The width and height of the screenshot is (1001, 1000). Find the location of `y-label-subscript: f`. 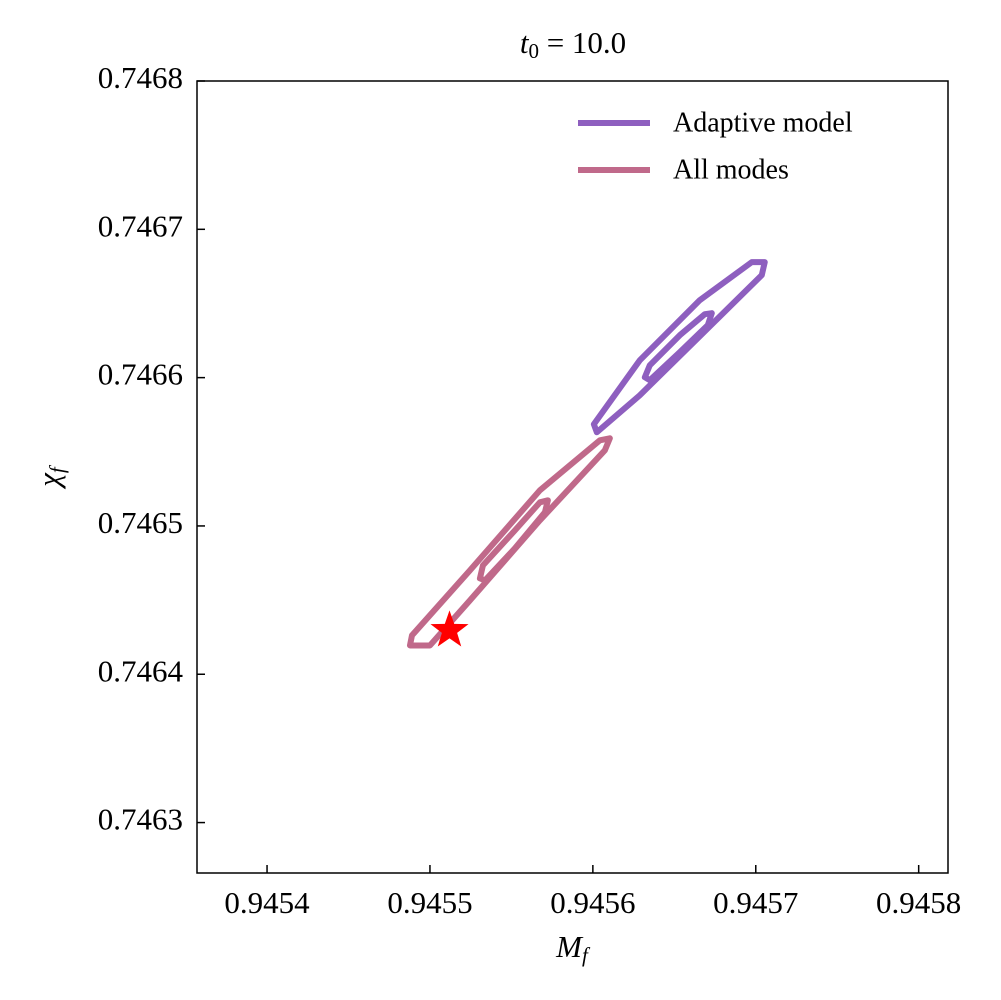

y-label-subscript: f is located at coordinates (57, 468).